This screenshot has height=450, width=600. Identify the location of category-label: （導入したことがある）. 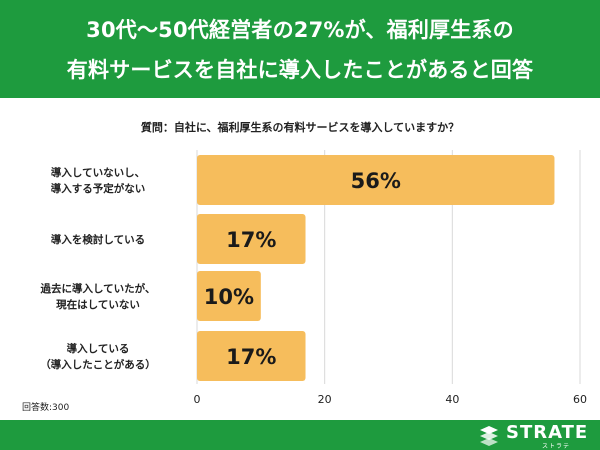
(98, 364).